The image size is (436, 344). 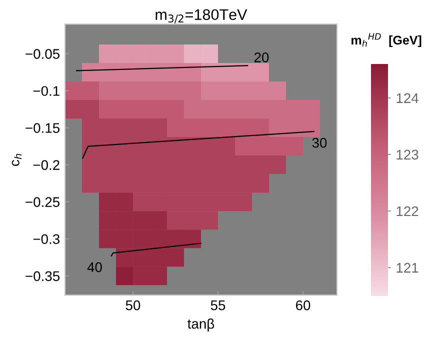 I want to click on x-tick-label: 55, so click(x=218, y=305).